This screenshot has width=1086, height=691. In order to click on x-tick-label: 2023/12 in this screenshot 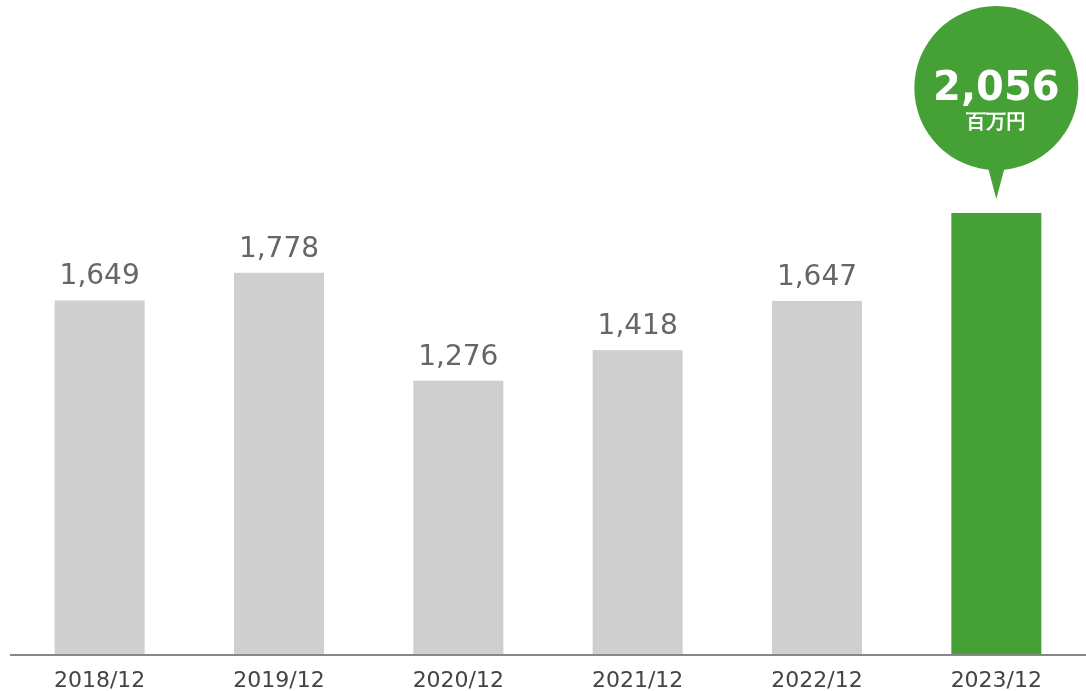, I will do `click(996, 679)`.